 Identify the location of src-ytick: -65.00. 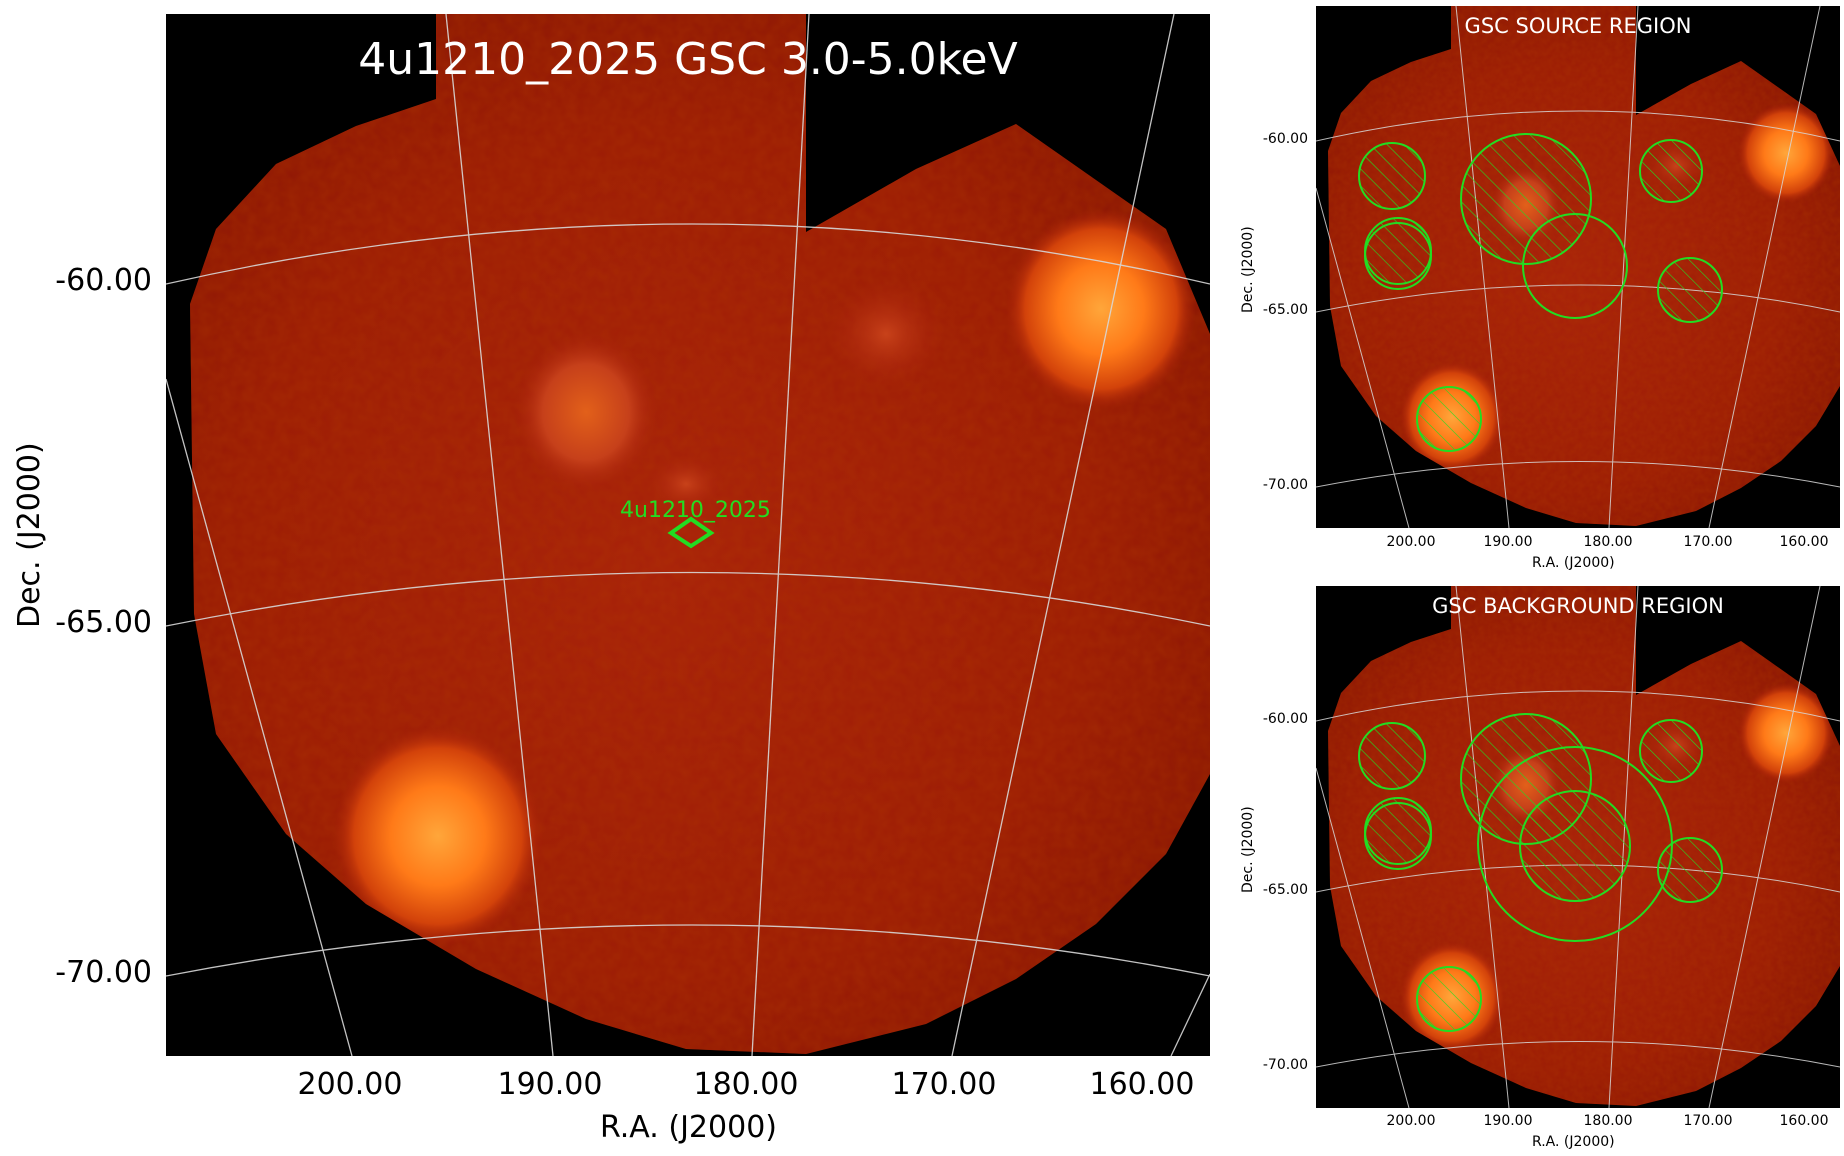
(1285, 310).